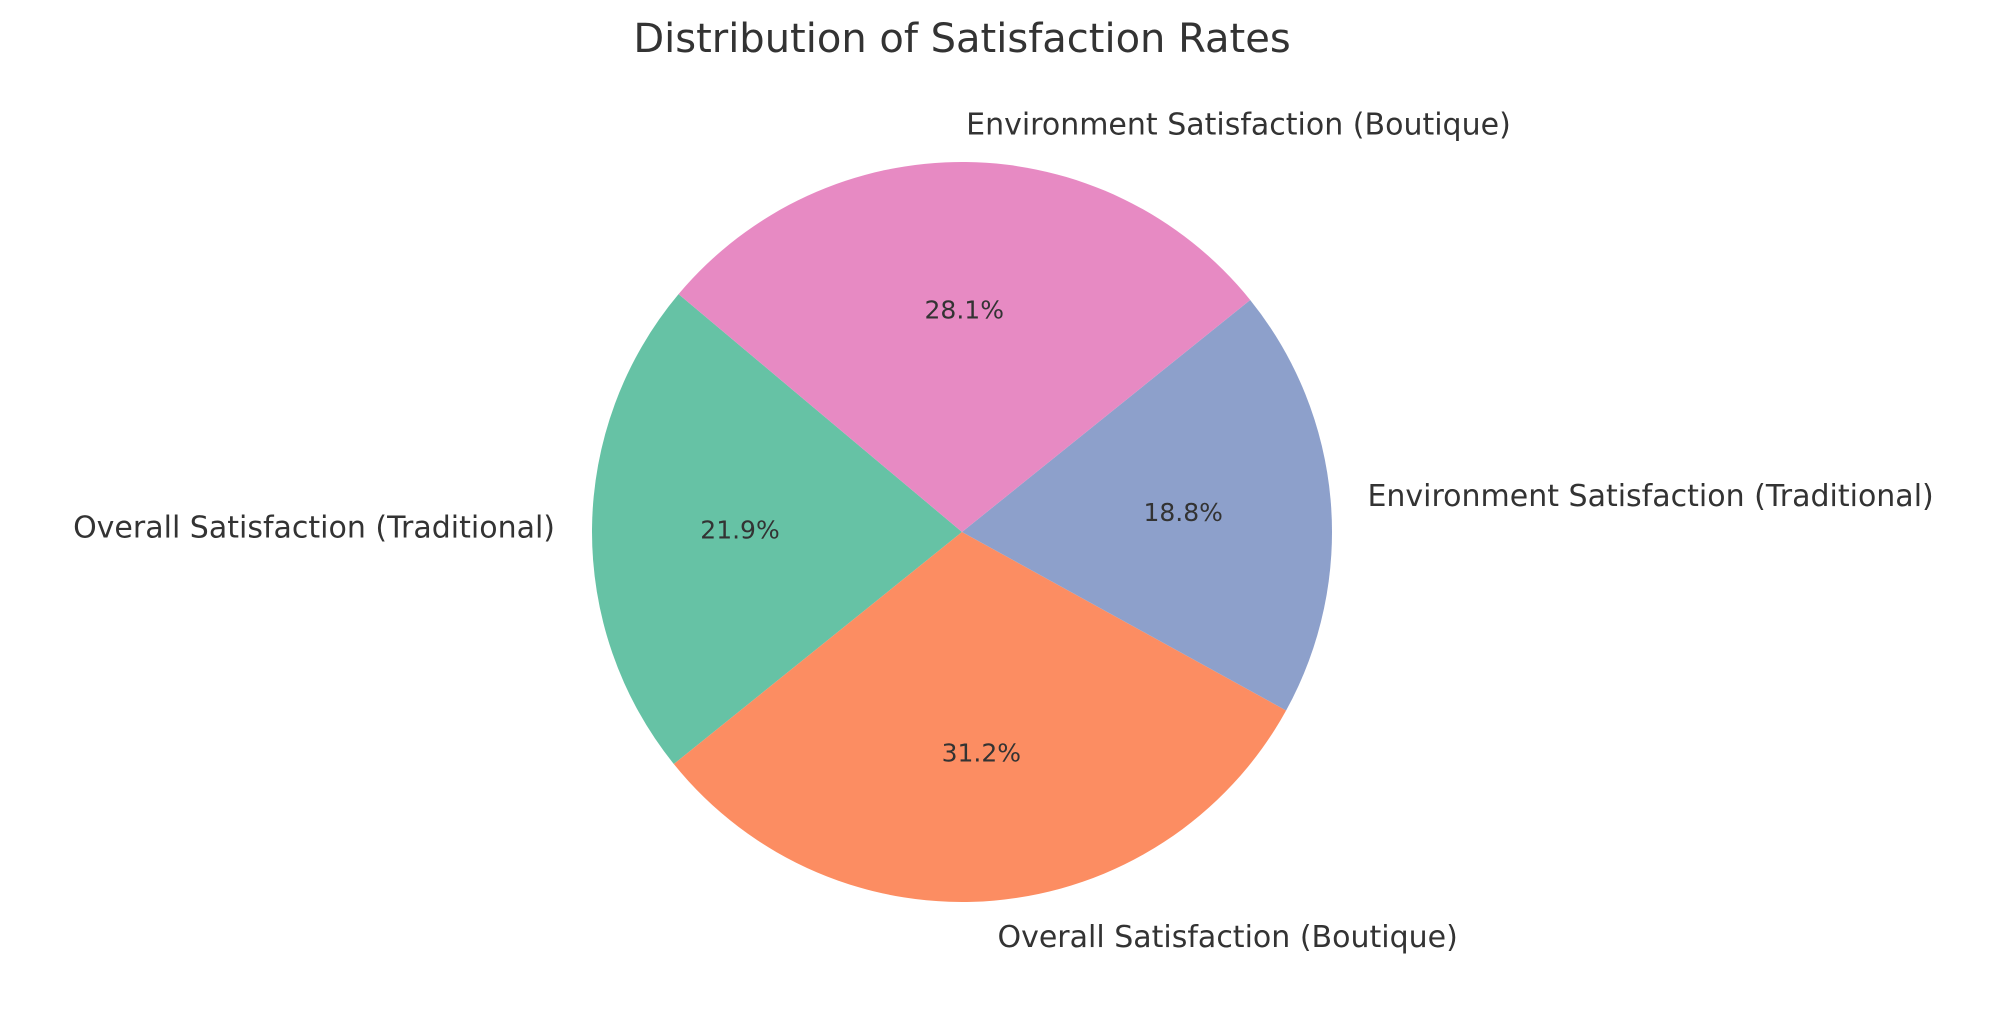 Image resolution: width=2016 pixels, height=1014 pixels. What do you see at coordinates (961, 39) in the screenshot?
I see `chart-title: Distribution of Satisfaction Rates` at bounding box center [961, 39].